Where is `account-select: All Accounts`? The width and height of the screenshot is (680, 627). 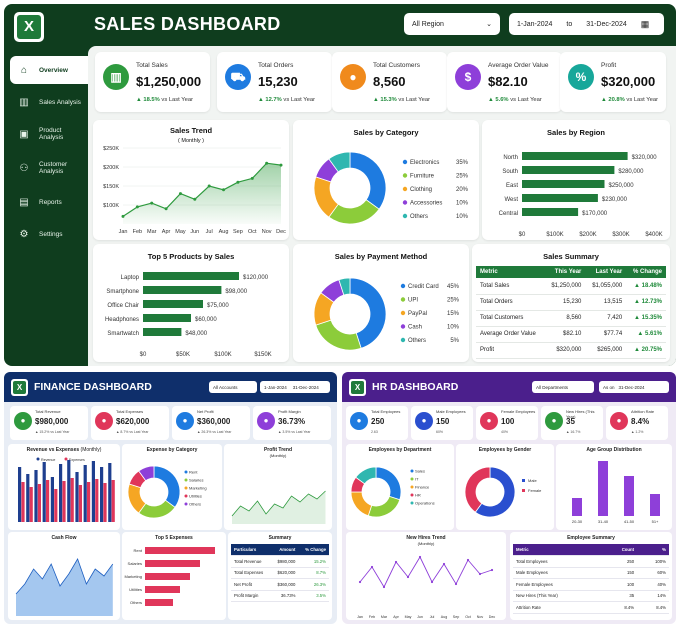
account-select: All Accounts is located at coordinates (233, 387).